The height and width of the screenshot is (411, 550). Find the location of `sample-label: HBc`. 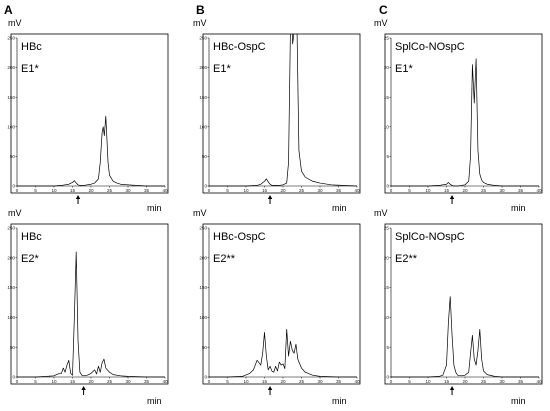

sample-label: HBc is located at coordinates (31, 47).